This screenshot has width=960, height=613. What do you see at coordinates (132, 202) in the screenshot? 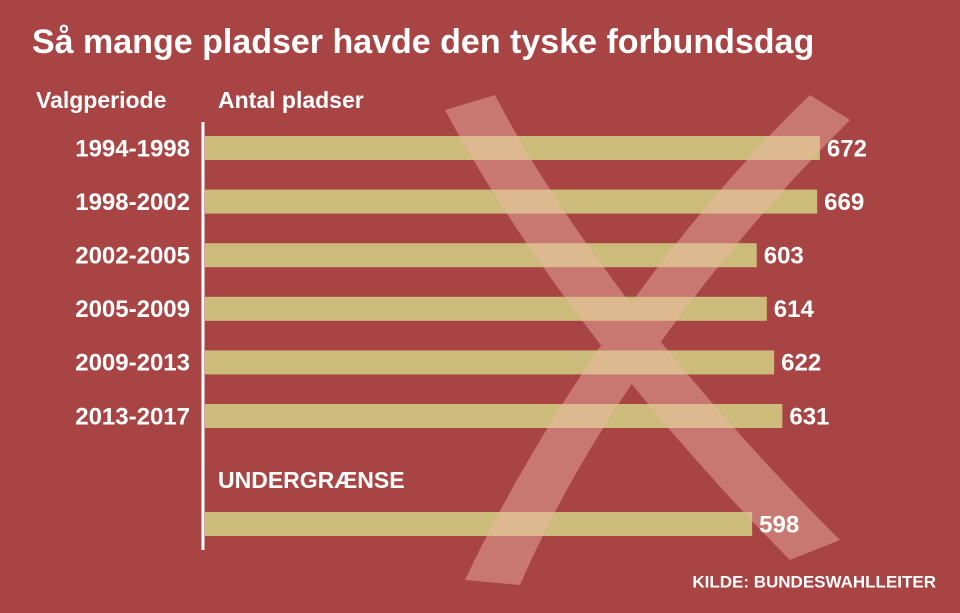
I see `category-label: 1998-2002` at bounding box center [132, 202].